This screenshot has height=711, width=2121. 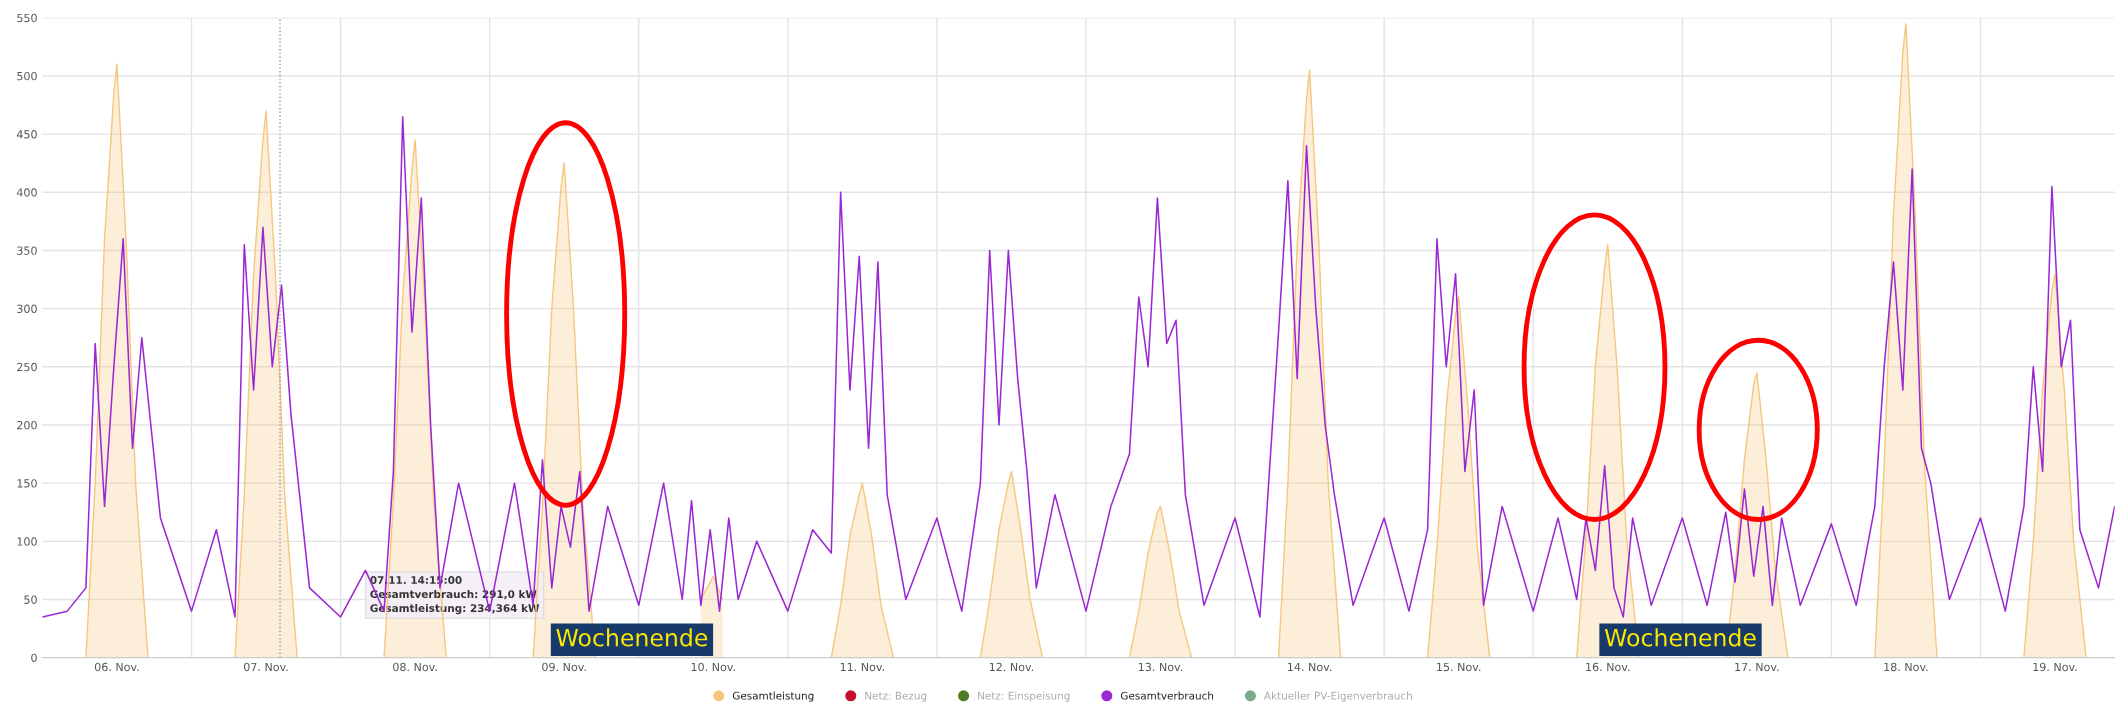 What do you see at coordinates (26, 192) in the screenshot?
I see `y-tick-label: 400` at bounding box center [26, 192].